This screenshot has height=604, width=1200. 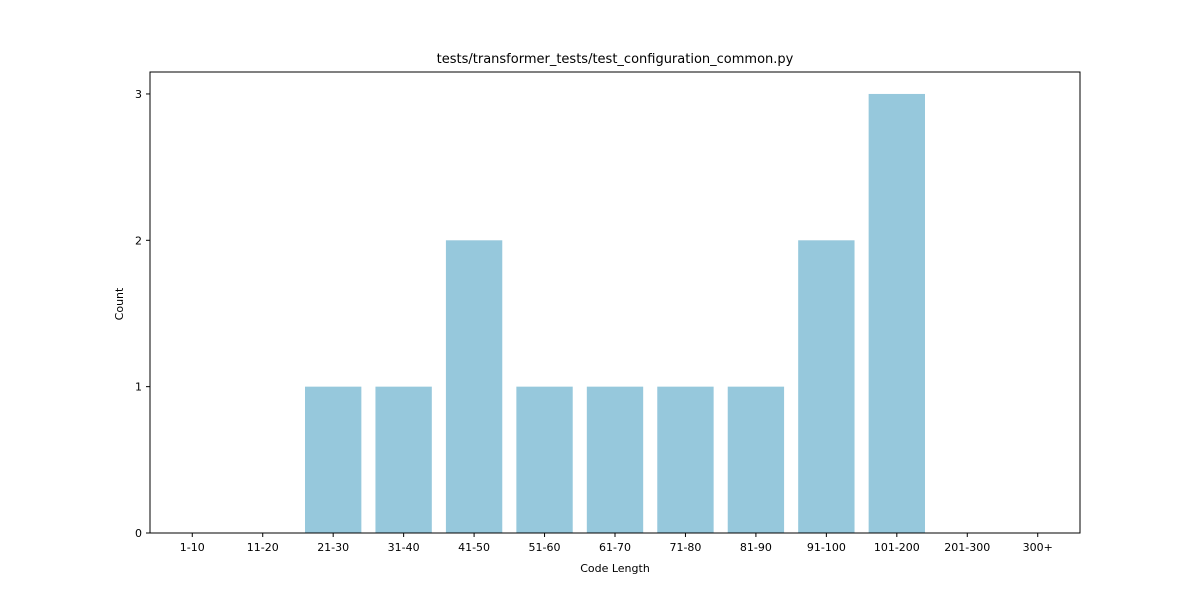 What do you see at coordinates (138, 240) in the screenshot?
I see `y-tick-label: 2` at bounding box center [138, 240].